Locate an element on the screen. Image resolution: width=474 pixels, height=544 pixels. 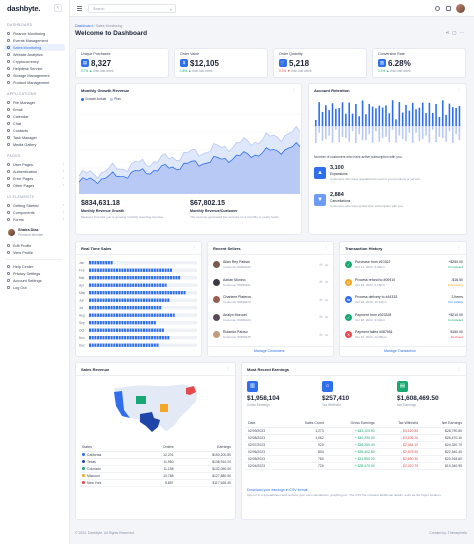
download-csv-link: Download your earnings in CSV format. is located at coordinates (278, 490).